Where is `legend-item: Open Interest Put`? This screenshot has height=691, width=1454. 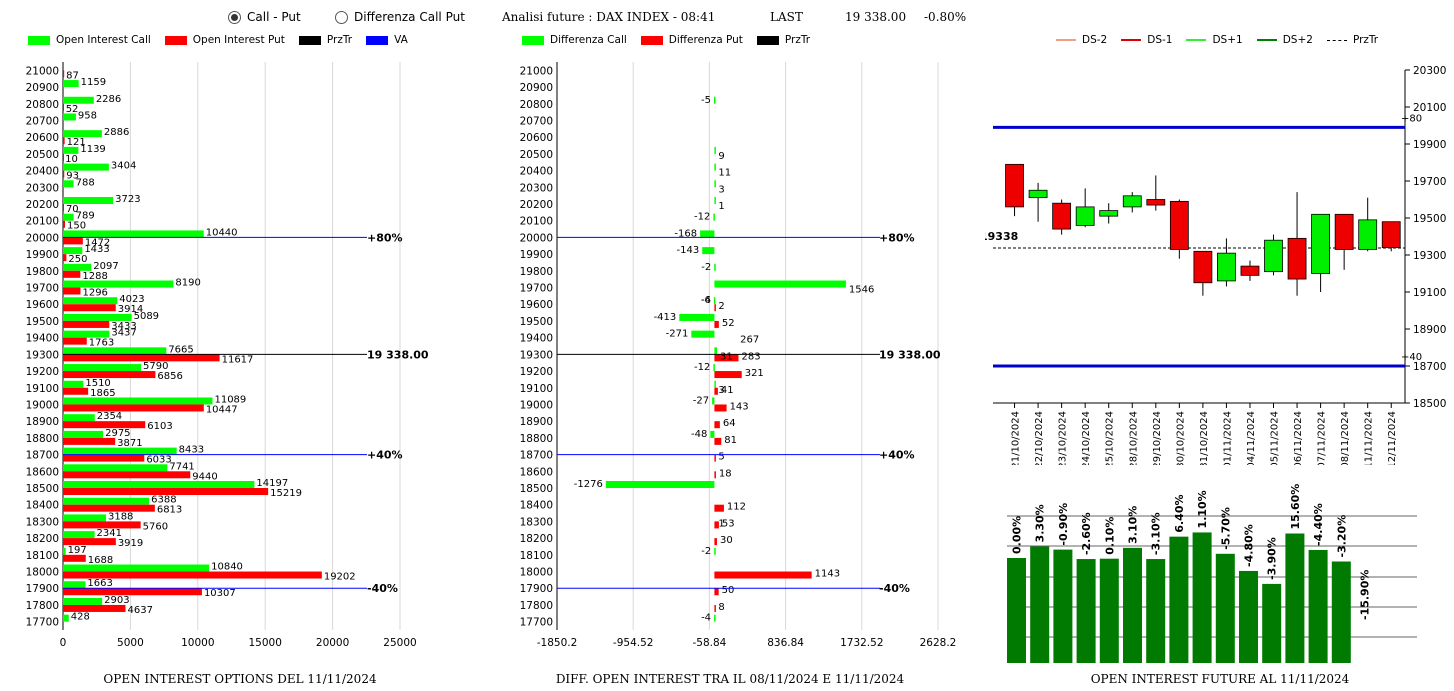
legend-item: Open Interest Put is located at coordinates (224, 40).